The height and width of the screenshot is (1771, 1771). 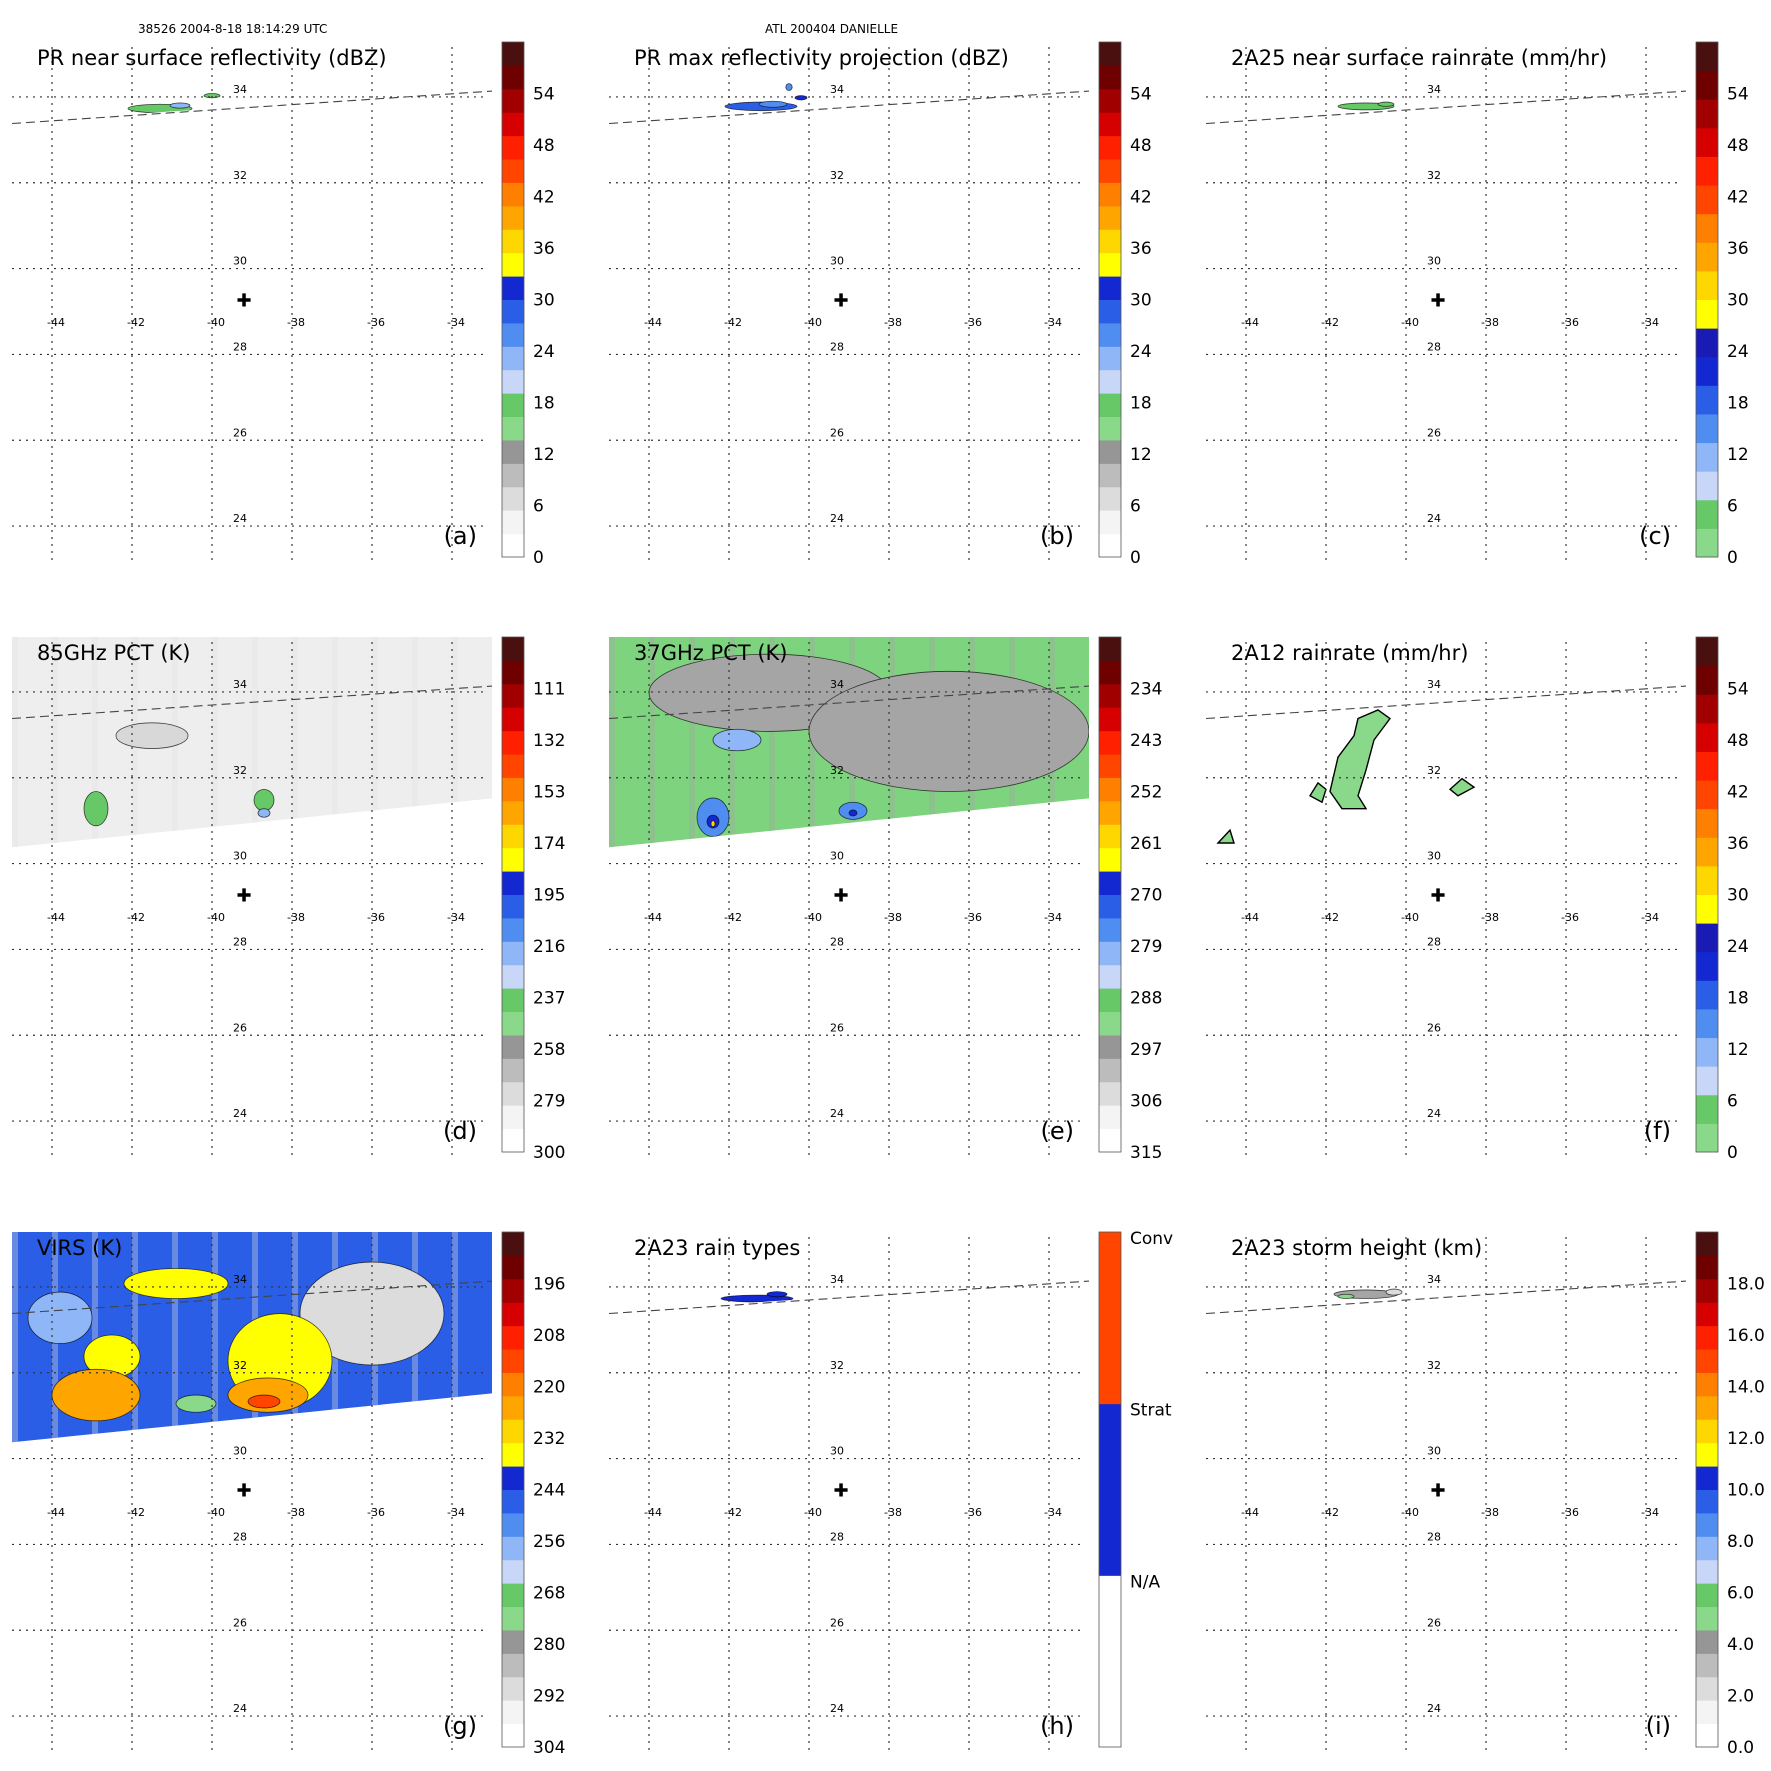 What do you see at coordinates (1738, 404) in the screenshot?
I see `panel-c-colorbar-tick: 18` at bounding box center [1738, 404].